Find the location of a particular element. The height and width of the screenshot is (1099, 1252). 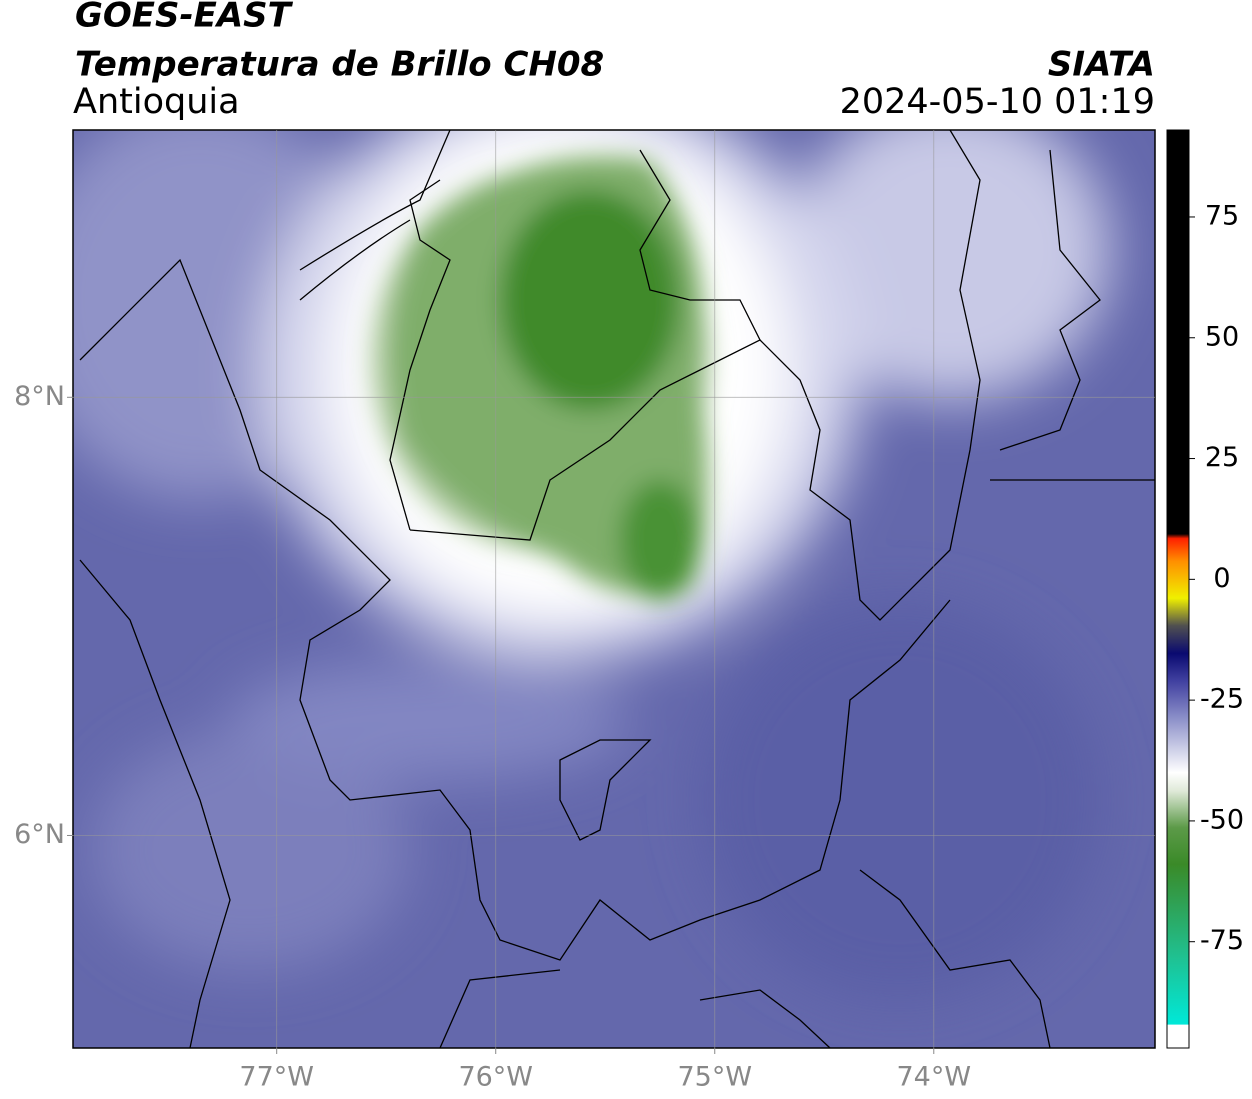

colorbar-tick-label: -25 is located at coordinates (1222, 699).